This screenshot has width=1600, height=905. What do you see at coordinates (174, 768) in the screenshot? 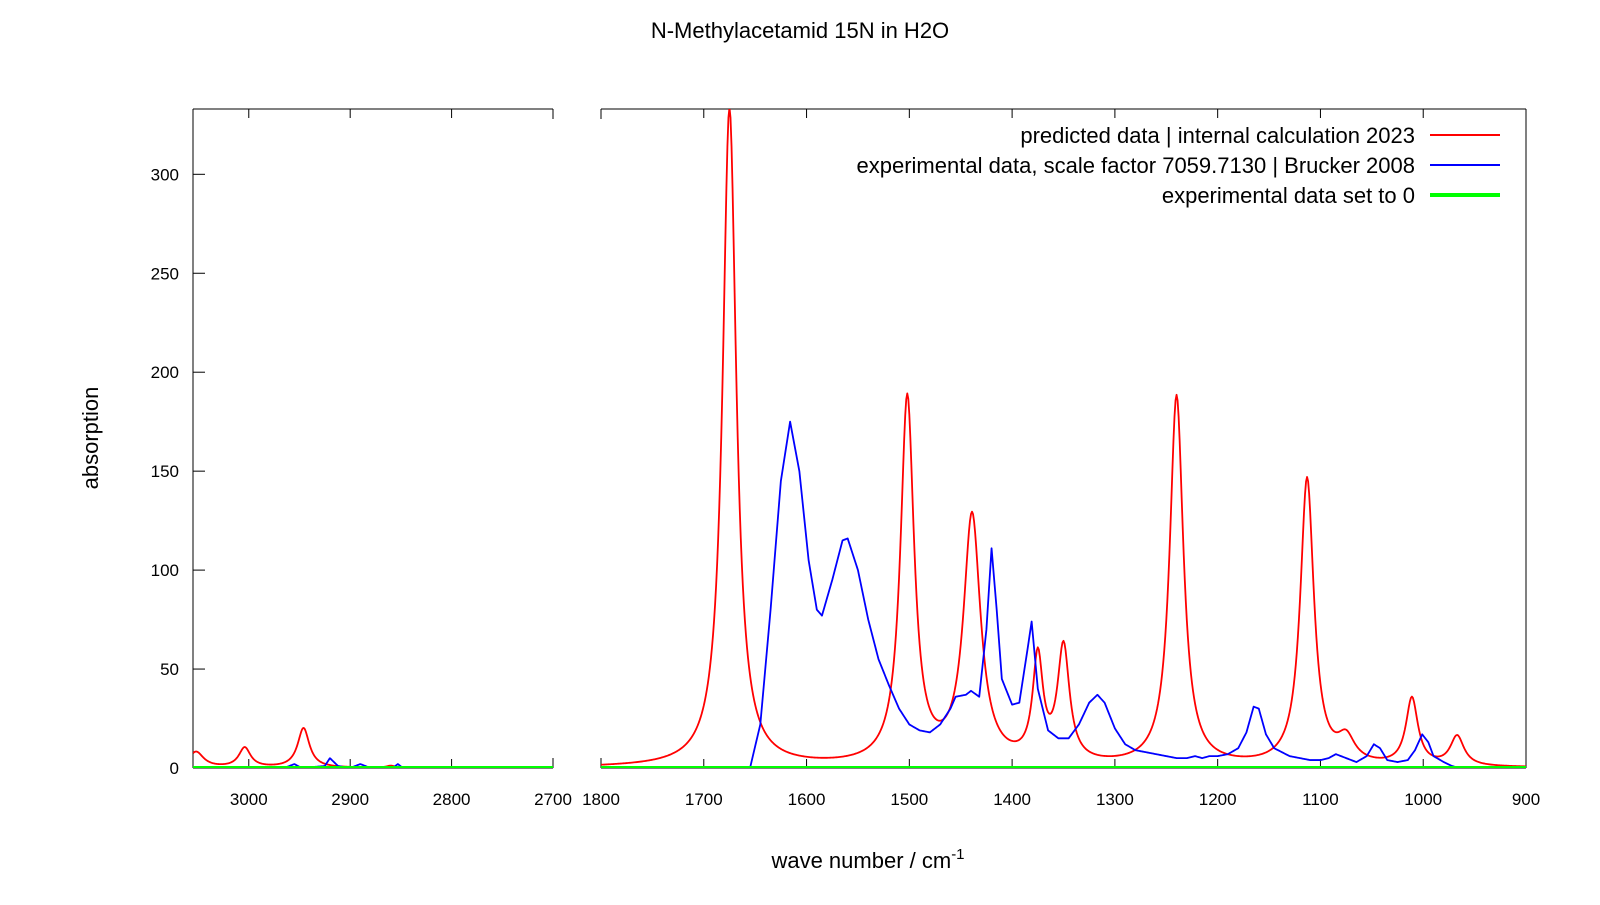
I see `y-tick-label: 0` at bounding box center [174, 768].